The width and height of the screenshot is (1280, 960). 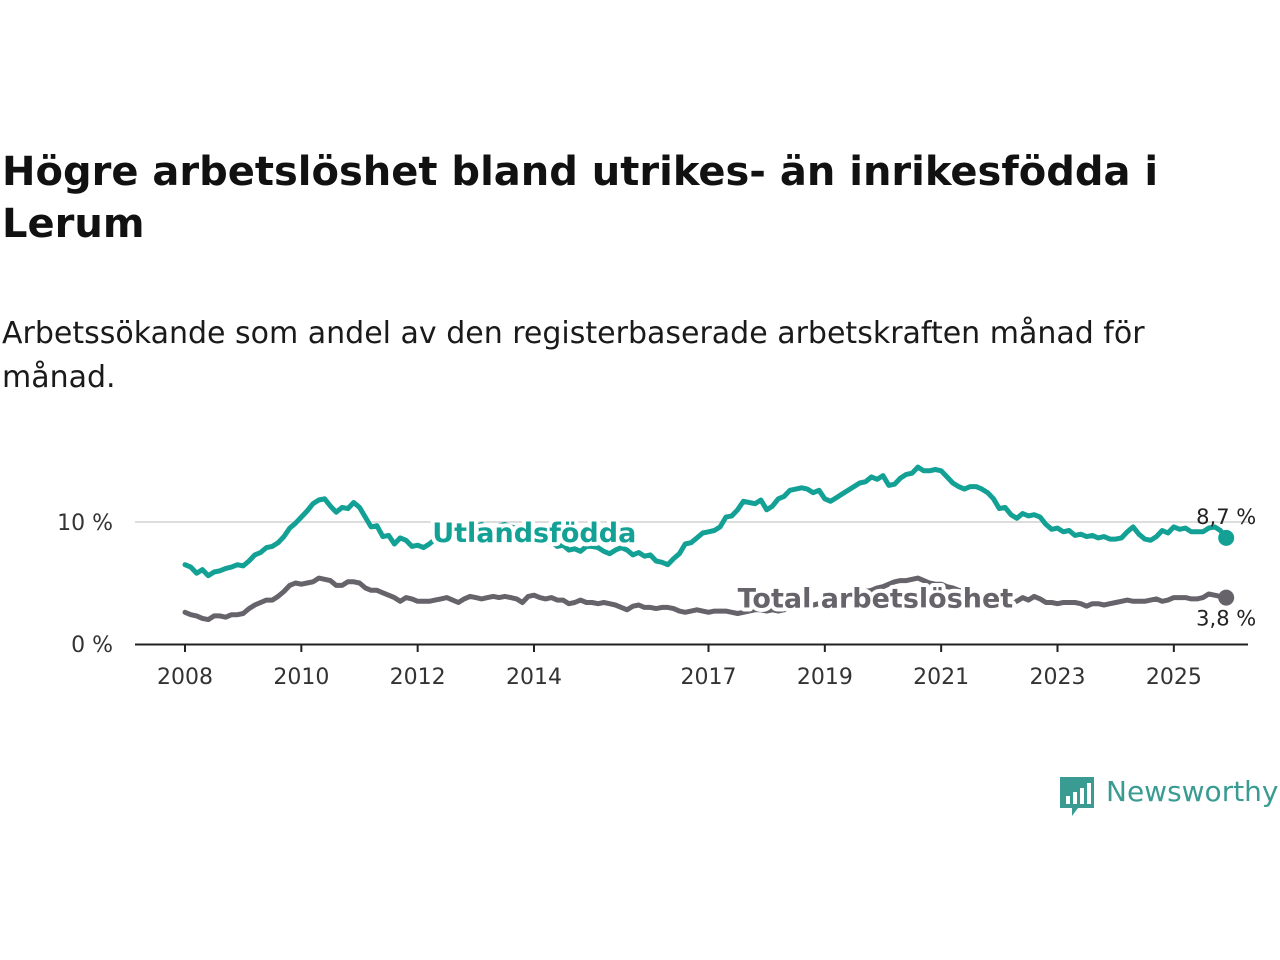 What do you see at coordinates (1077, 796) in the screenshot?
I see `newsworthy-logo-icon` at bounding box center [1077, 796].